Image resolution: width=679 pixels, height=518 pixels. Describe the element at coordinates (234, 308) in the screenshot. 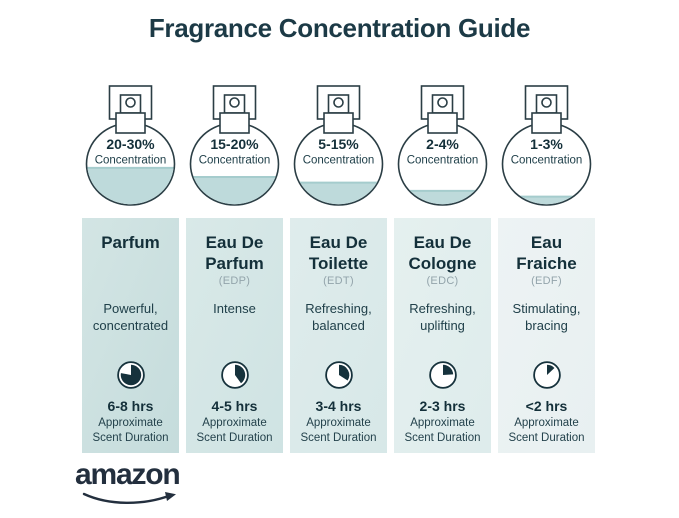

I see `fragrance-description: Intense` at that location.